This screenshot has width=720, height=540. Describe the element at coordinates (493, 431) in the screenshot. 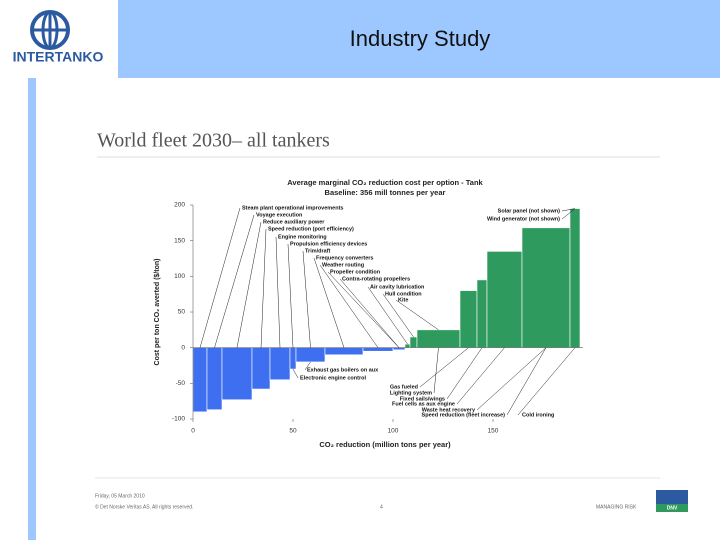

I see `x-tick-label: 150` at that location.